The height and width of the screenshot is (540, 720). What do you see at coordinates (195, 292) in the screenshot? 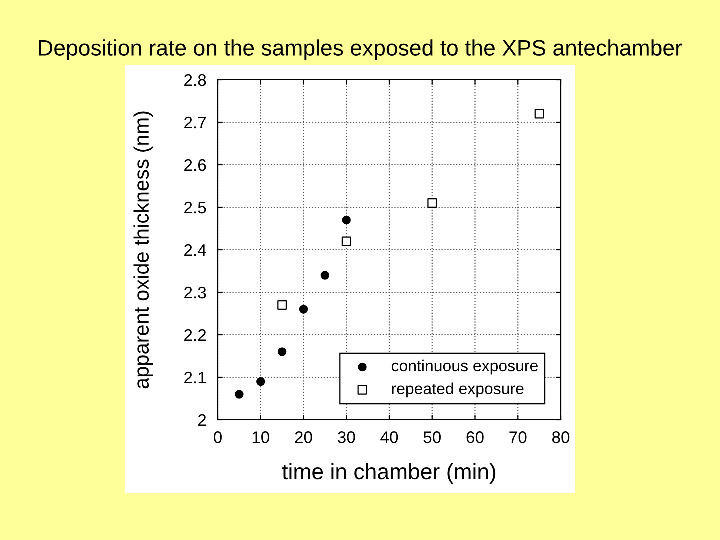
I see `y-tick-label: 2.3` at bounding box center [195, 292].